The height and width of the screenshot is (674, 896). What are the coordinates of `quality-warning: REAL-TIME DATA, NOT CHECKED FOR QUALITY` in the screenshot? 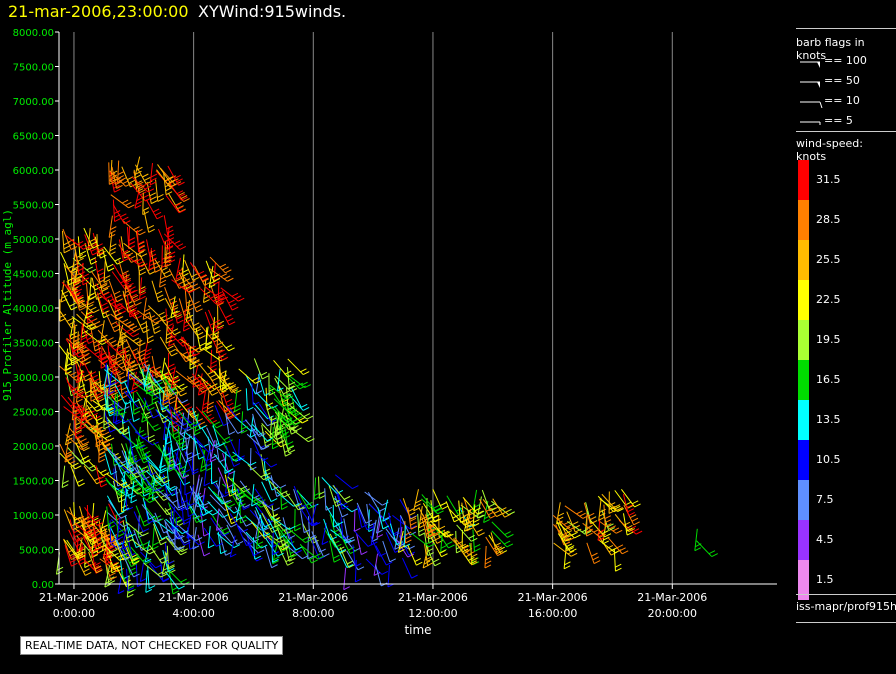 It's located at (152, 645).